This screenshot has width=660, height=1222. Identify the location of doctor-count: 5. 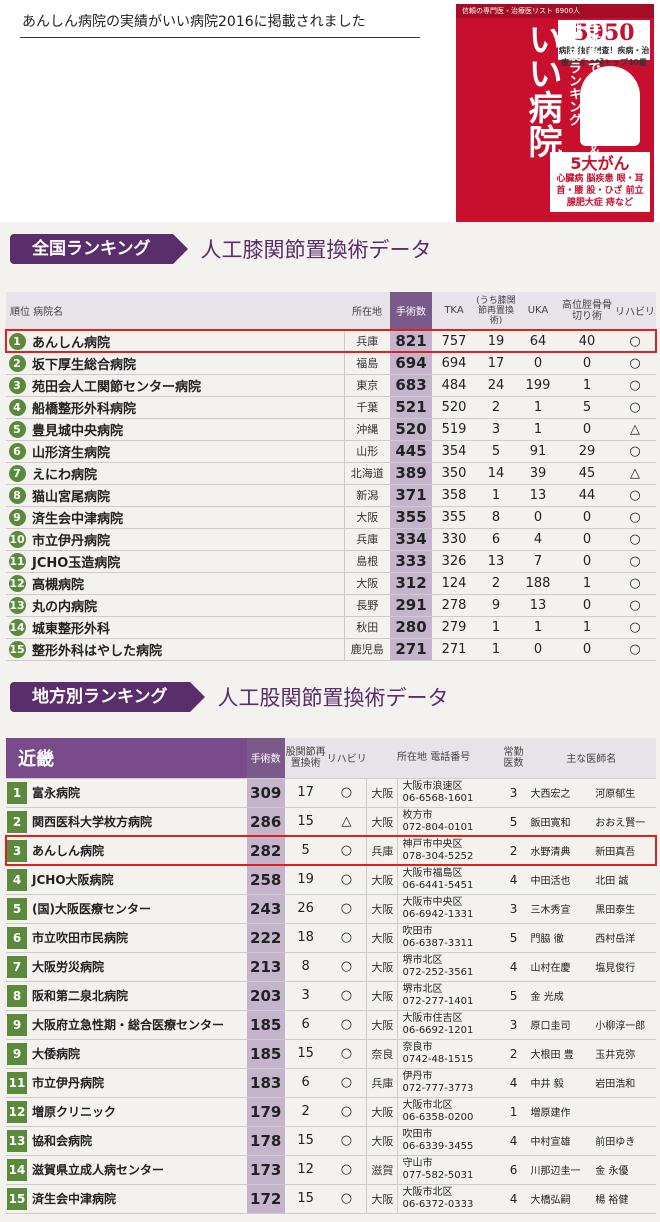
(513, 938).